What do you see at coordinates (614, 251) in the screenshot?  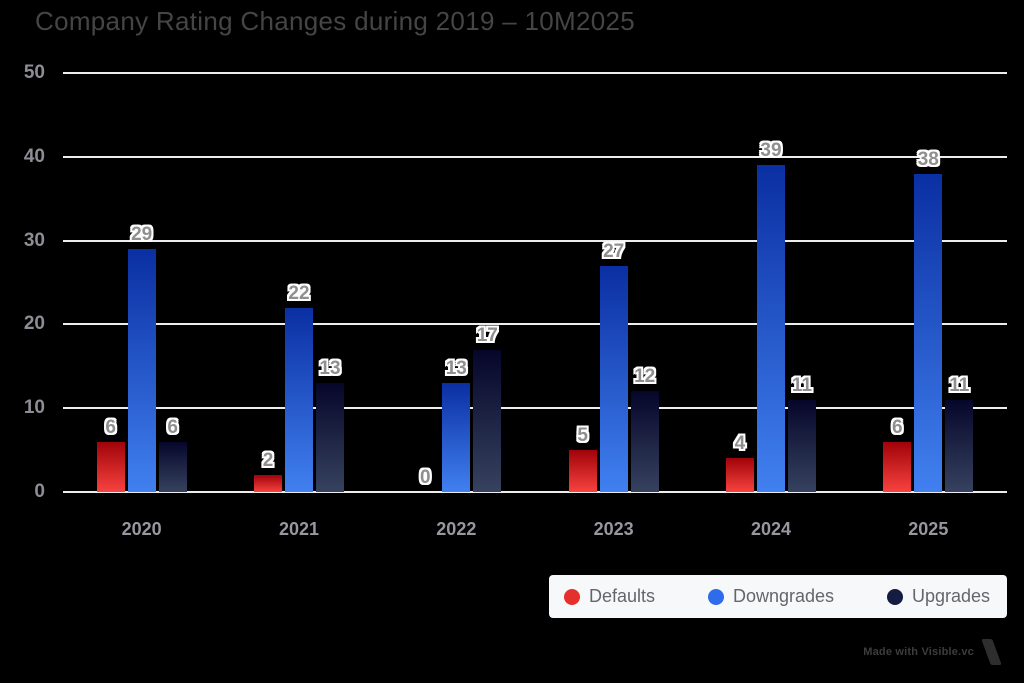 I see `bar-value-label: 27` at bounding box center [614, 251].